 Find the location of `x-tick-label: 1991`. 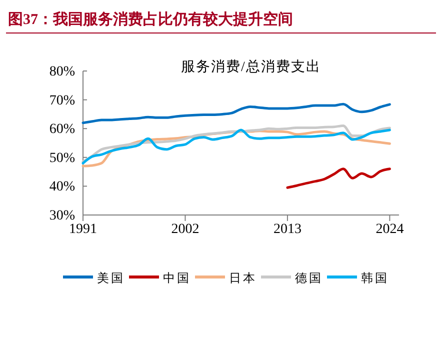

x-tick-label: 1991 is located at coordinates (83, 229).